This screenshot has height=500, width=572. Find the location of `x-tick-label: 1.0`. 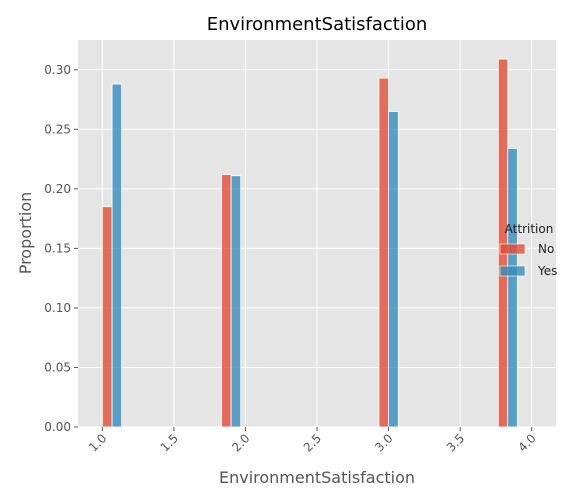

x-tick-label: 1.0 is located at coordinates (97, 442).